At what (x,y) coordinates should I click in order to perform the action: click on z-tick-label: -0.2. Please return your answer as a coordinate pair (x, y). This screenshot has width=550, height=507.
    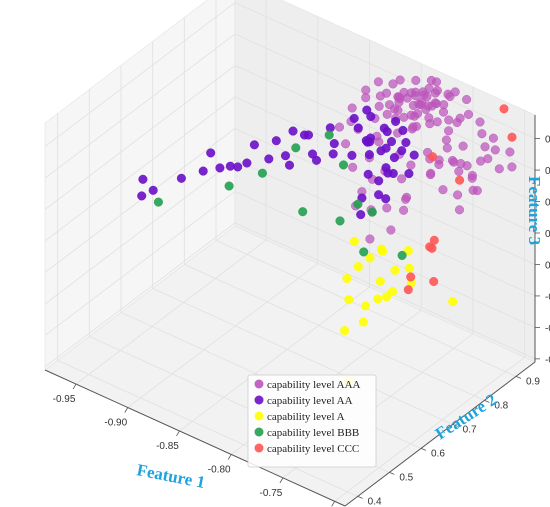
    Looking at the image, I should click on (547, 297).